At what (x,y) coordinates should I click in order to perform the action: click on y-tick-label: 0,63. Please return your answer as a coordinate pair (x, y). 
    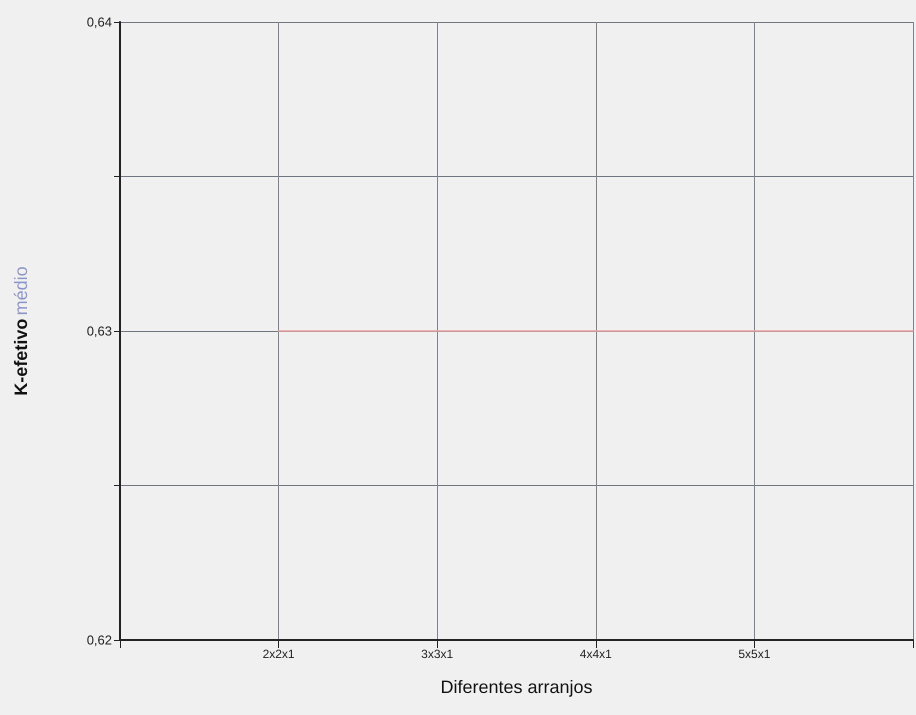
    Looking at the image, I should click on (99, 331).